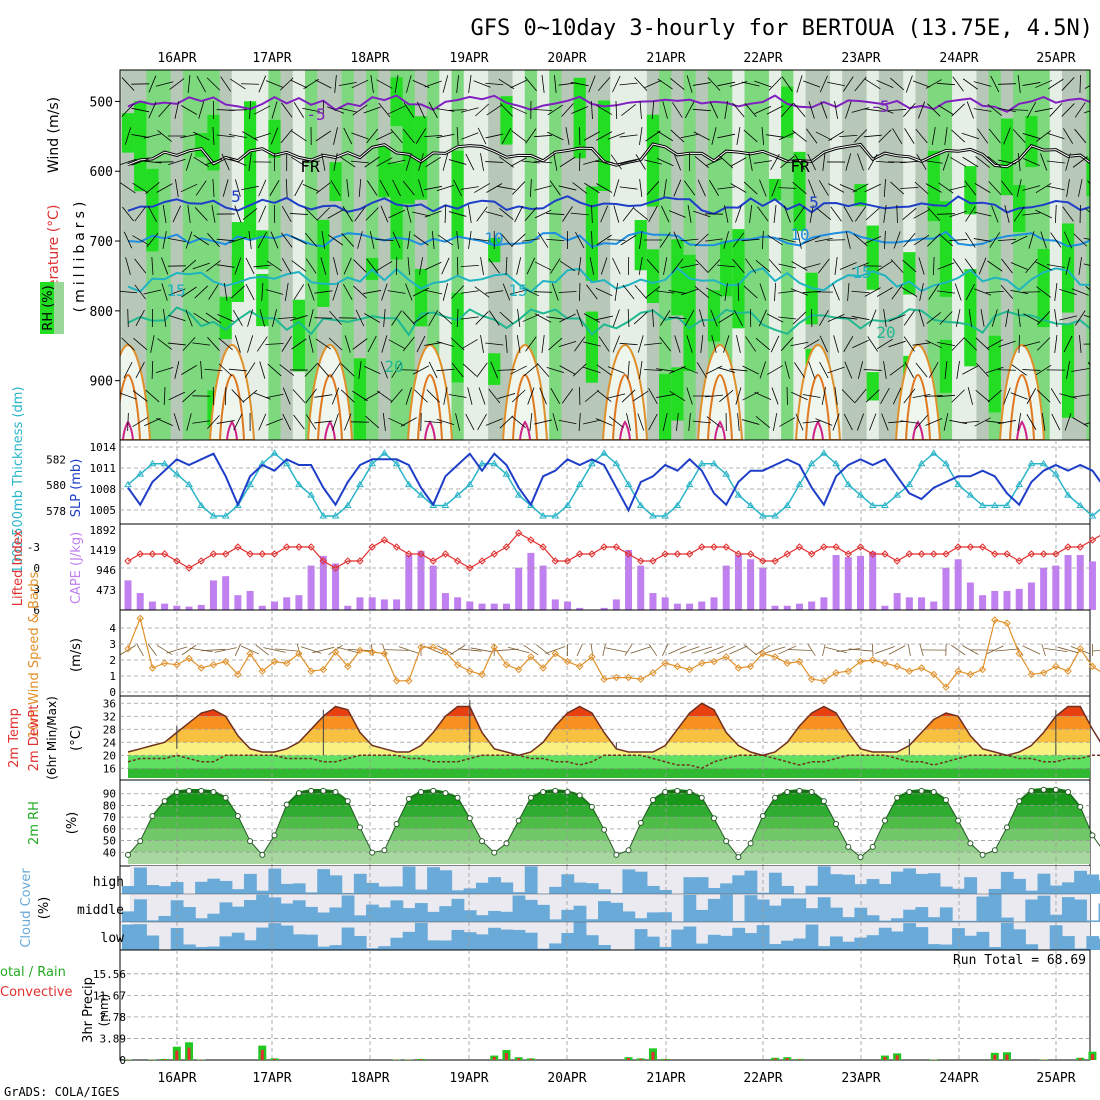 The height and width of the screenshot is (1100, 1100). I want to click on day-label-bottom: 24APR, so click(958, 1078).